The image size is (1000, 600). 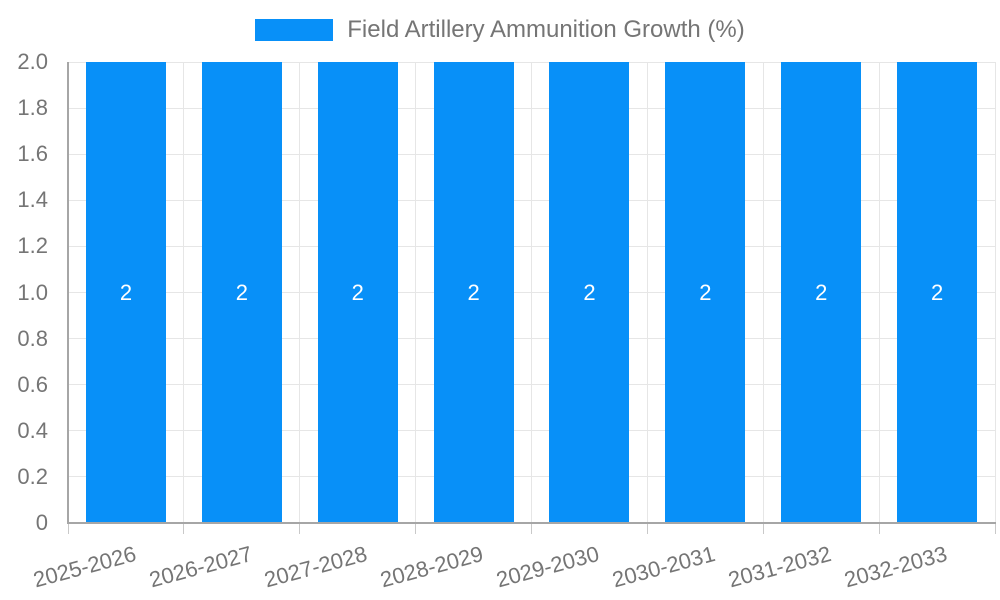 What do you see at coordinates (895, 567) in the screenshot?
I see `x-axis-category-label: 2032-2033` at bounding box center [895, 567].